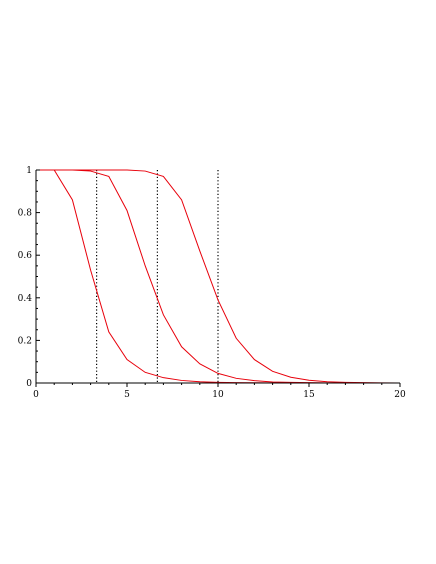 This screenshot has width=436, height=564. What do you see at coordinates (29, 171) in the screenshot?
I see `y-tick-label: 1` at bounding box center [29, 171].